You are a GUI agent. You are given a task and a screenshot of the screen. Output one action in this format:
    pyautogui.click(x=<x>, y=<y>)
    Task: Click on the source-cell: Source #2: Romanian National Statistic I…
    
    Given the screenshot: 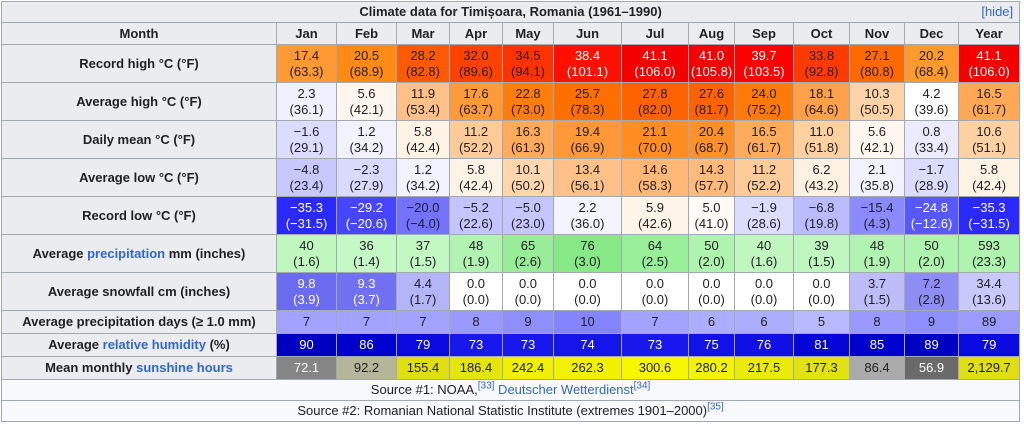 What is the action you would take?
    pyautogui.click(x=510, y=411)
    